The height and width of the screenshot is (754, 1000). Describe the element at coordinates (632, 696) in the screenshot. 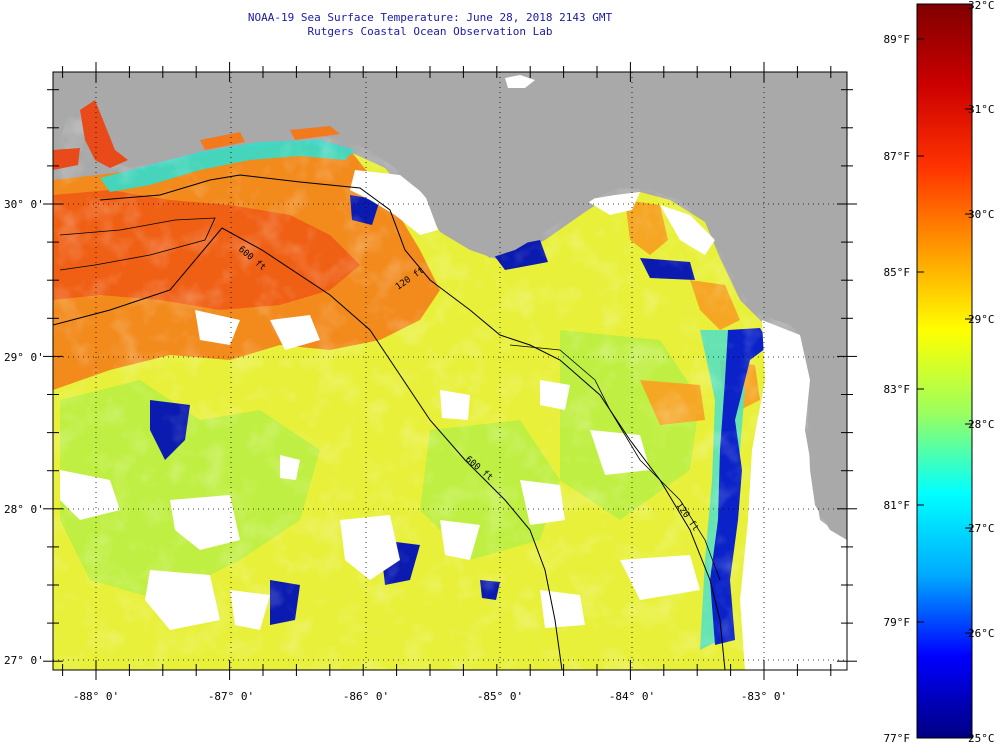

I see `lon-label: -84° 0'` at that location.